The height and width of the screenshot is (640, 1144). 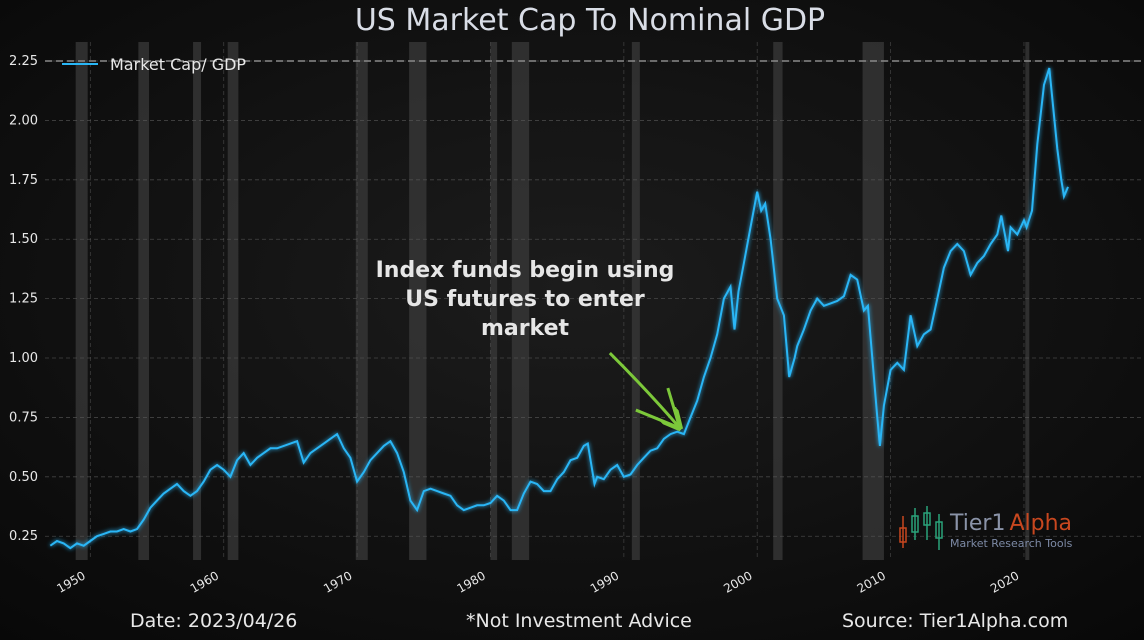 I want to click on legend: Market Cap/ GDP, so click(x=154, y=64).